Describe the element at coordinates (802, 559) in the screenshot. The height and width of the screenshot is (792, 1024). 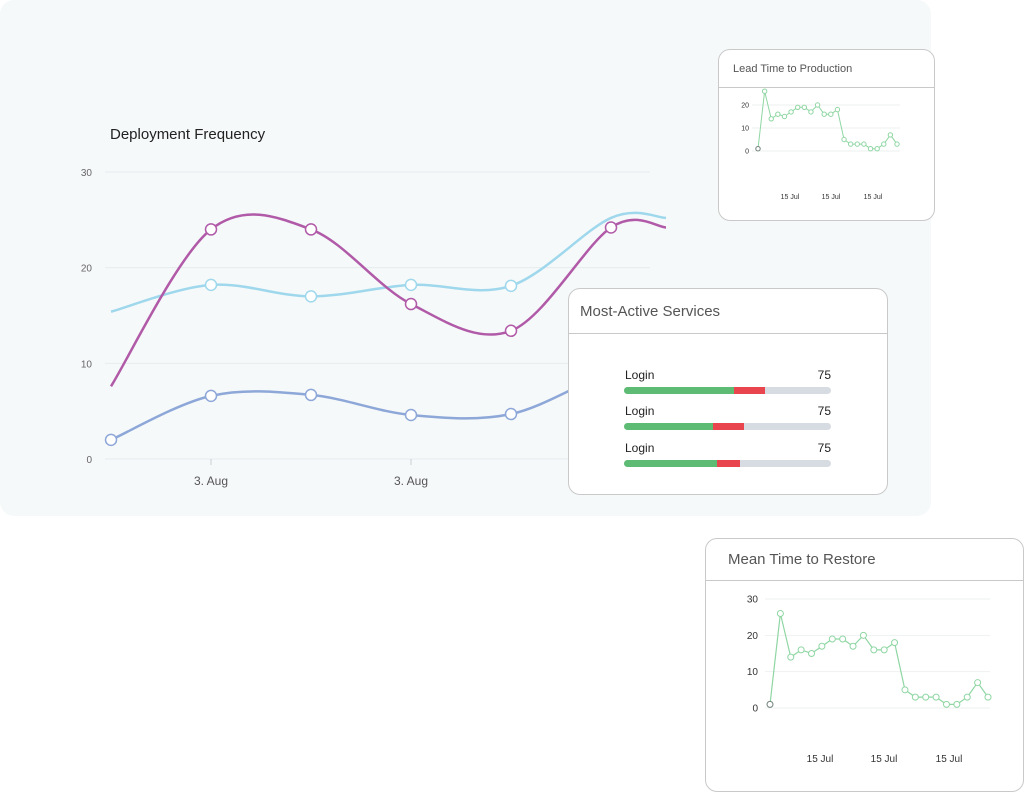
I see `restore-title: Mean Time to Restore` at that location.